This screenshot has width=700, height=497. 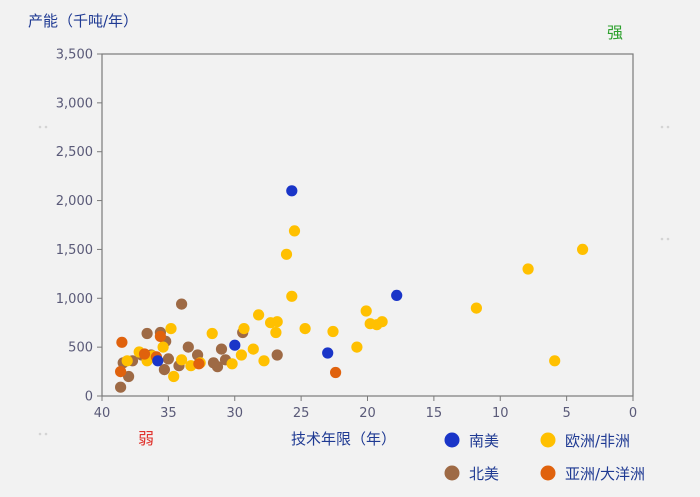 I want to click on y-tick-label: 1,500, so click(x=74, y=250).